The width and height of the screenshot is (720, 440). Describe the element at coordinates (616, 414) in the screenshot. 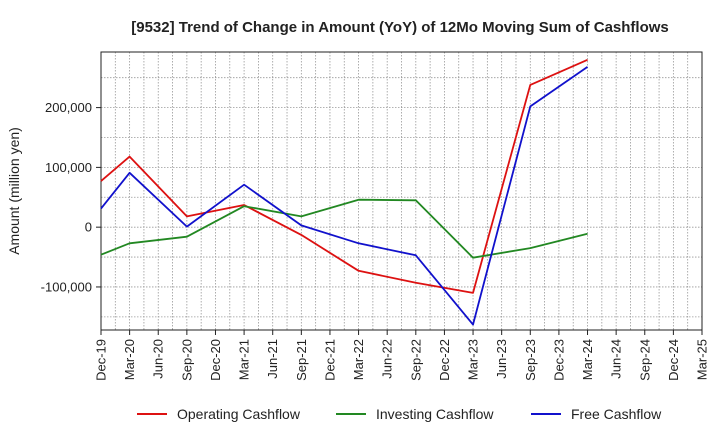

I see `legend-label: Free Cashflow` at that location.